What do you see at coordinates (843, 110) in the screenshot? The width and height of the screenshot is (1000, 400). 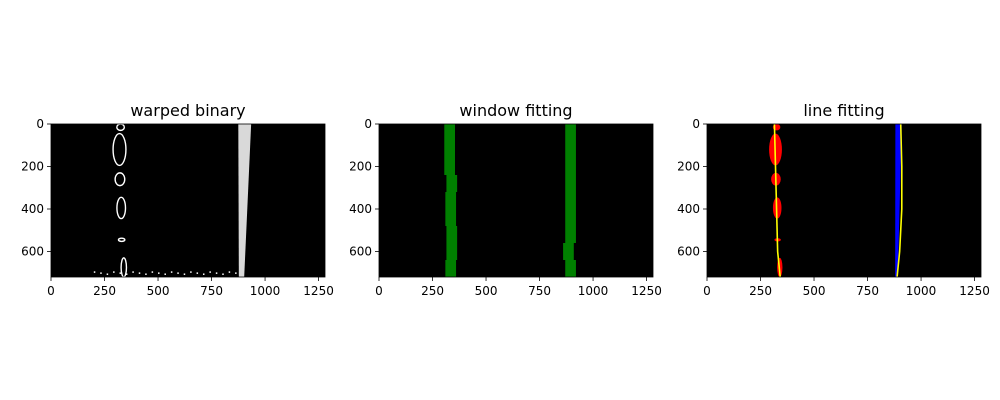 I see `subplot-title: line fitting` at bounding box center [843, 110].